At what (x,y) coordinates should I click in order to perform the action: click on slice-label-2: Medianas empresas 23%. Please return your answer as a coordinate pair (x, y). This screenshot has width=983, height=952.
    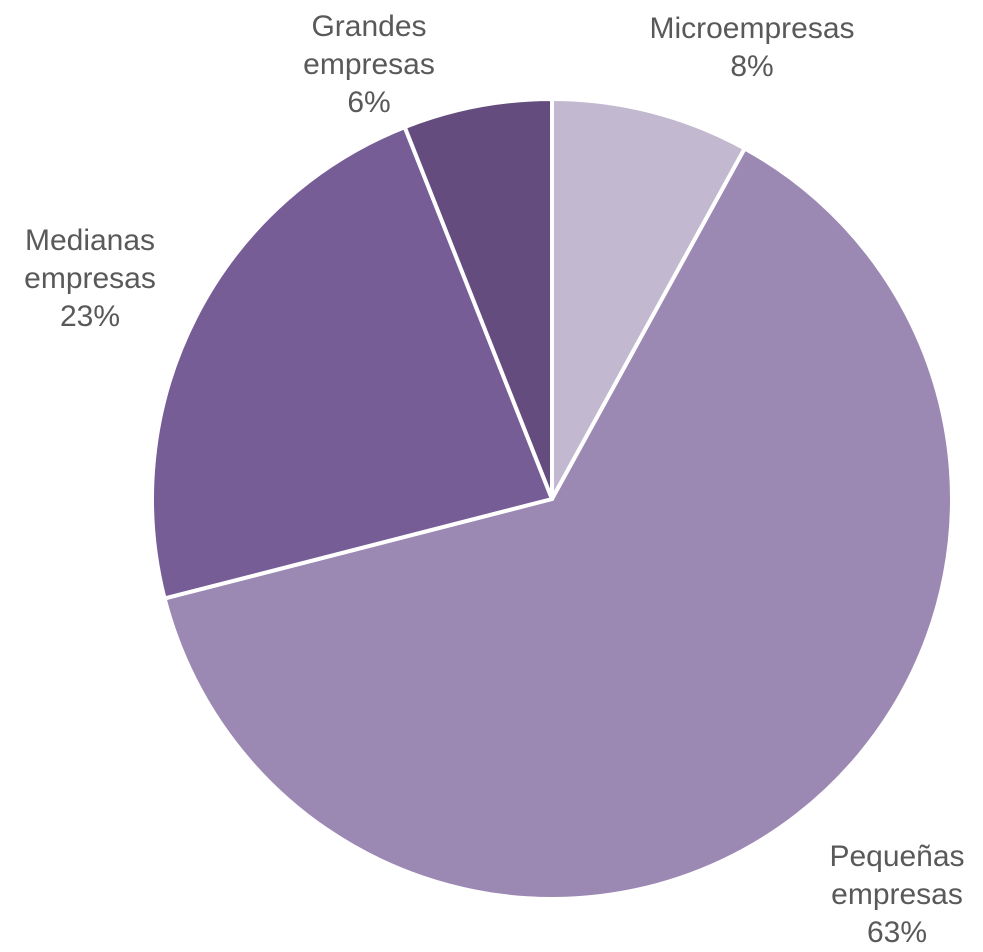
    Looking at the image, I should click on (90, 278).